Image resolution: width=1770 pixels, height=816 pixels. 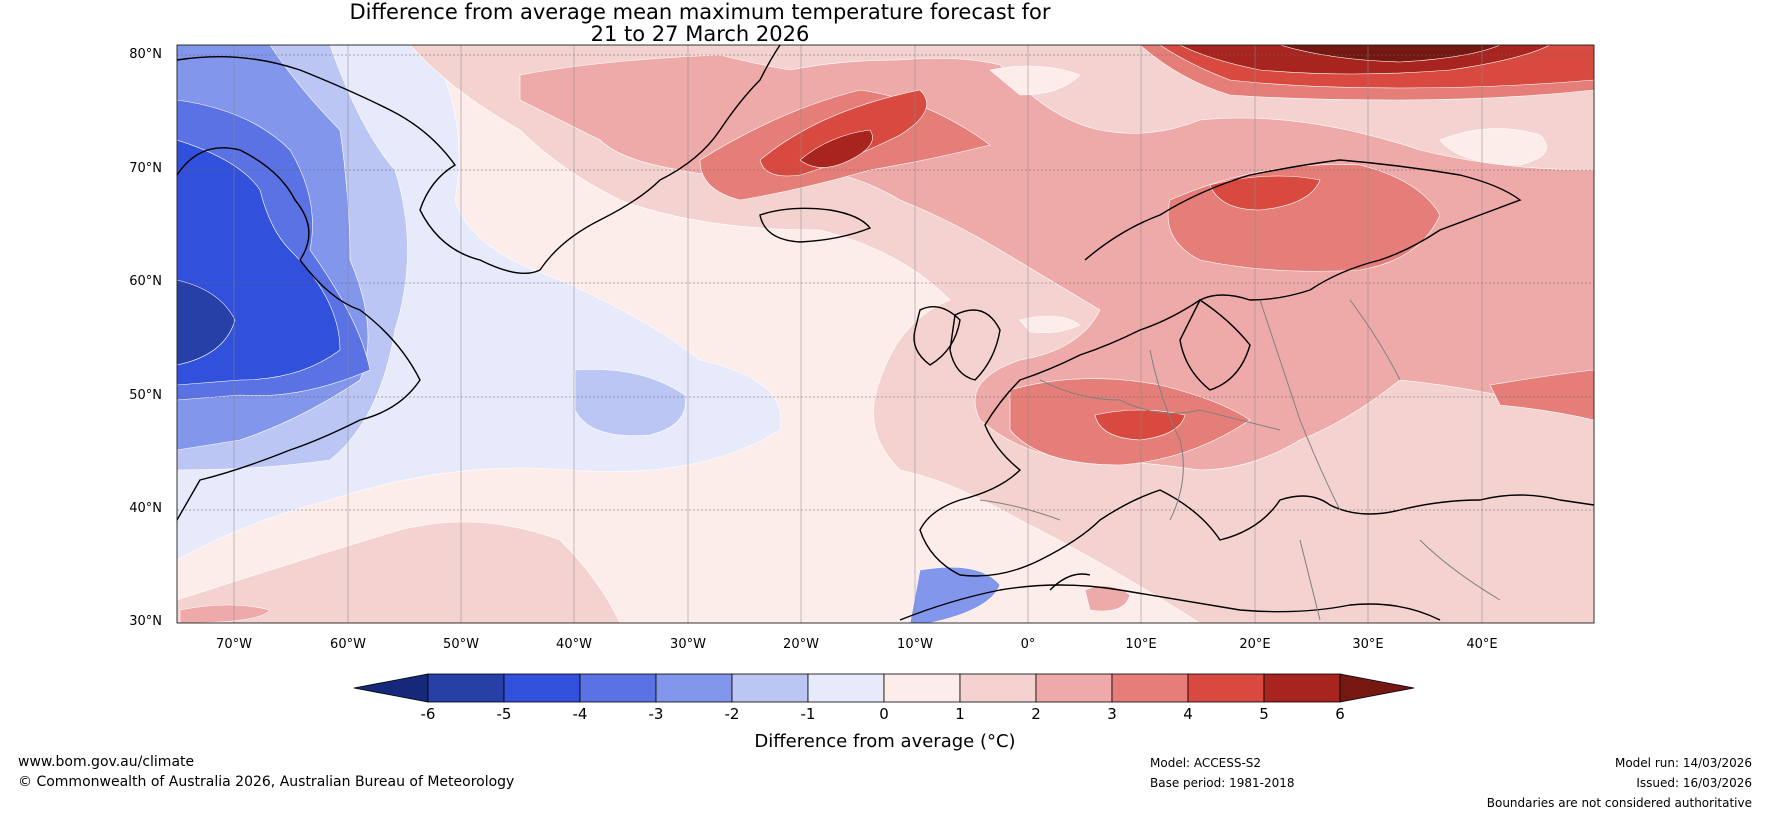 What do you see at coordinates (234, 644) in the screenshot?
I see `lon-label: 70°W` at bounding box center [234, 644].